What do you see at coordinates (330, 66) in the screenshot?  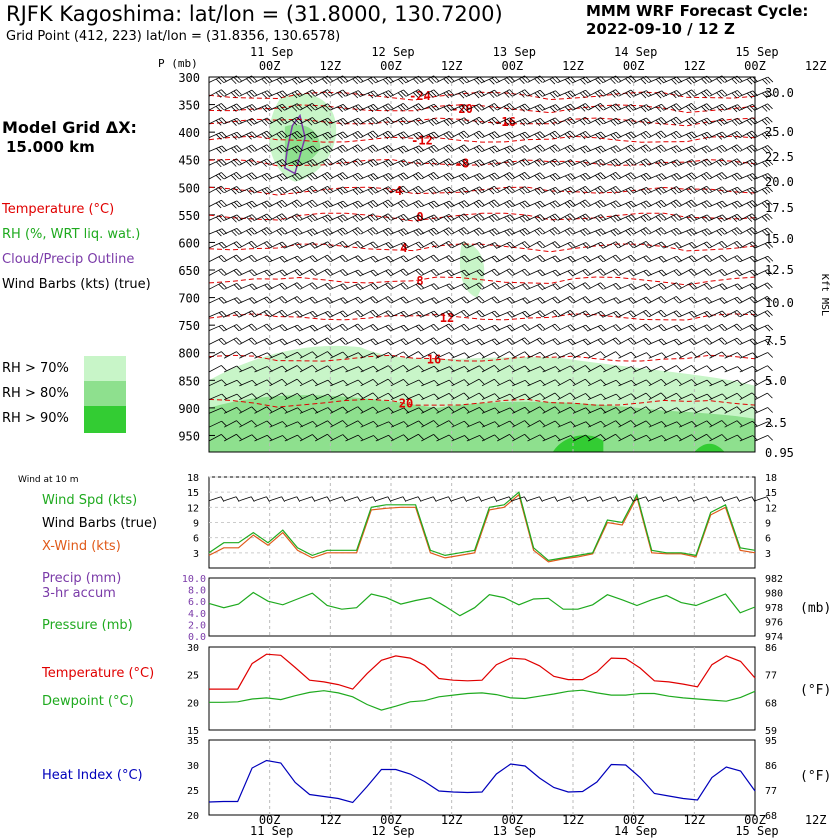 I see `top-hour-label: 12Z` at bounding box center [330, 66].